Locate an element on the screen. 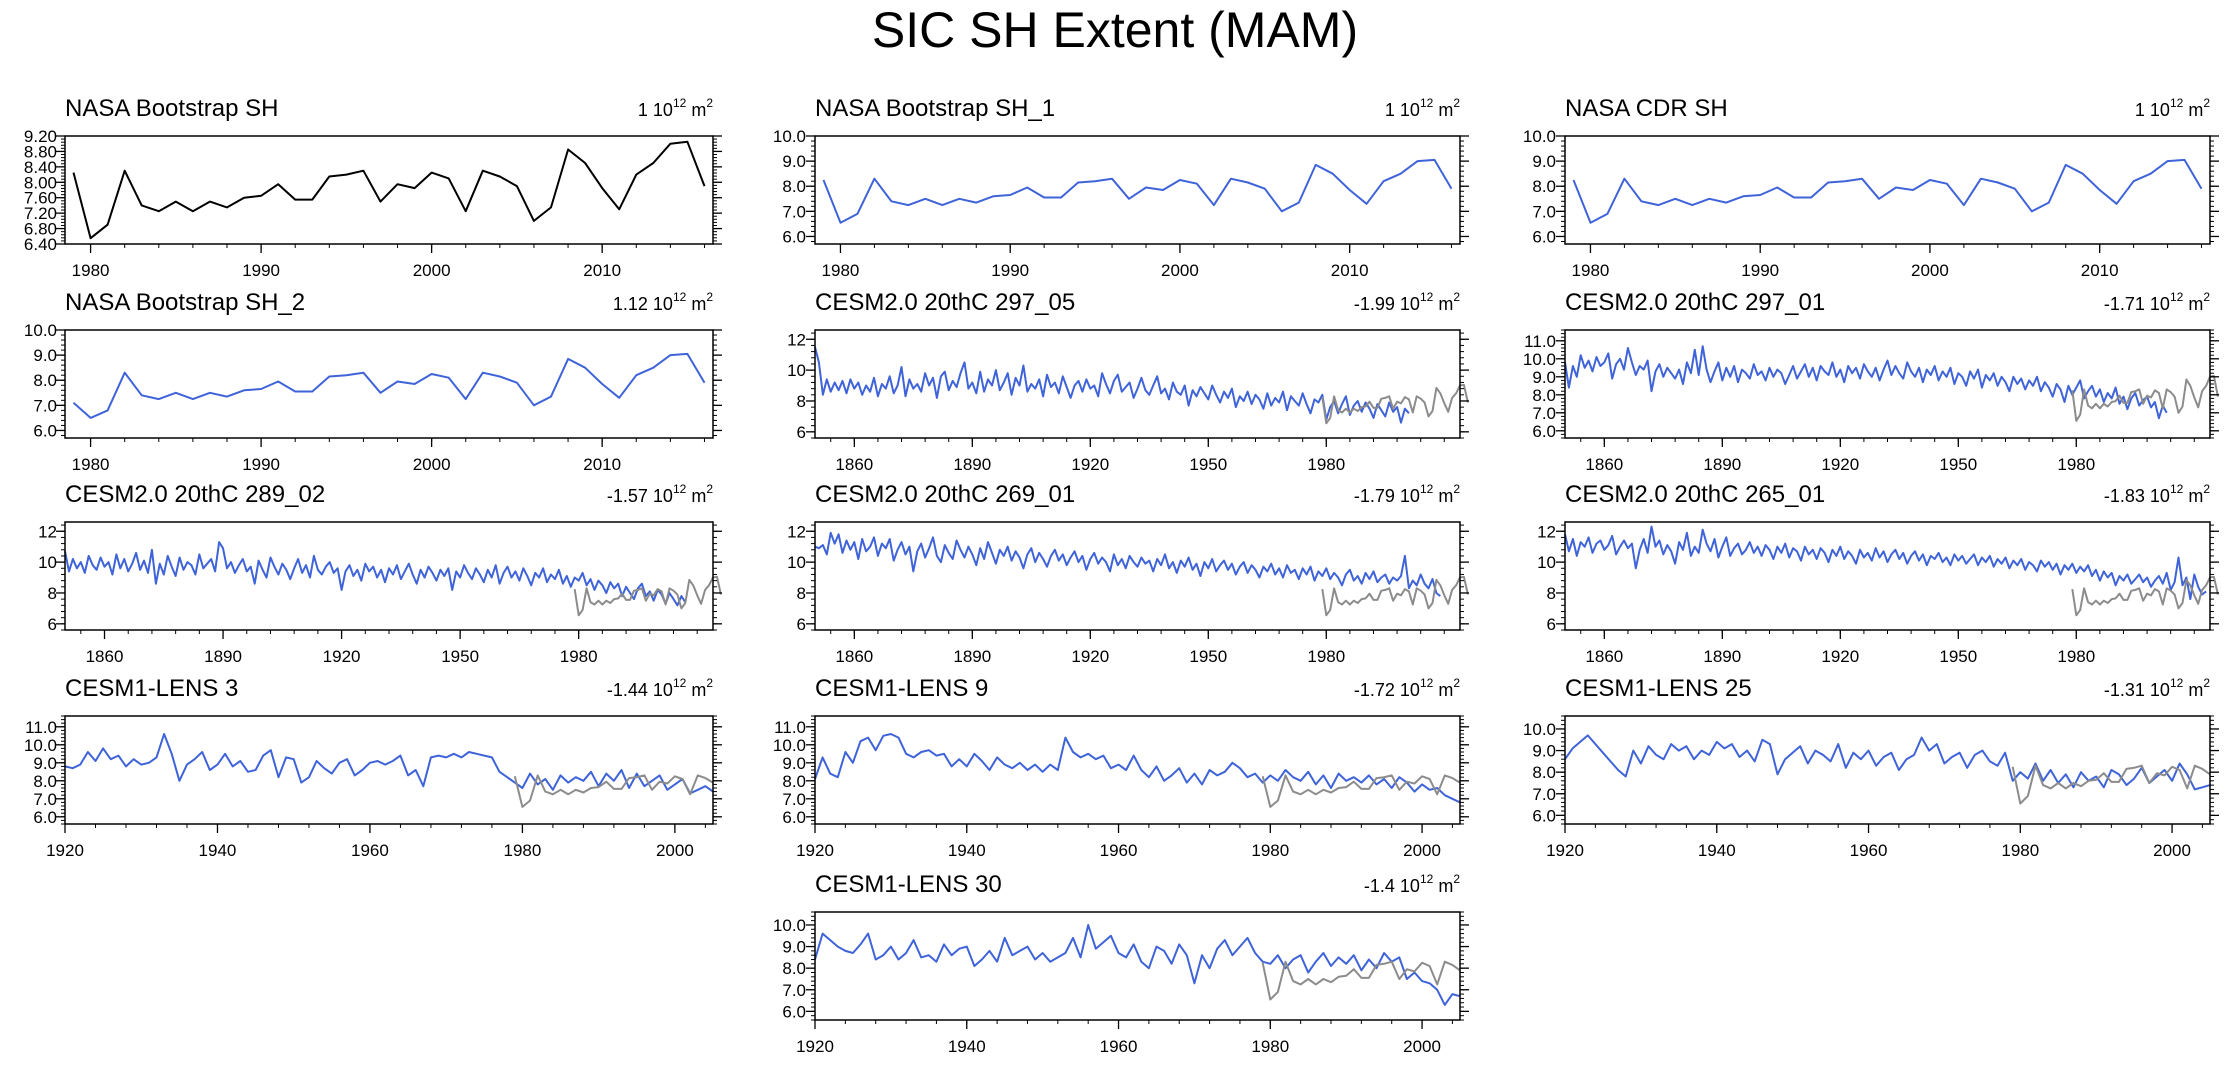 The width and height of the screenshot is (2230, 1065). x-tick-label: 1890 is located at coordinates (1722, 464).